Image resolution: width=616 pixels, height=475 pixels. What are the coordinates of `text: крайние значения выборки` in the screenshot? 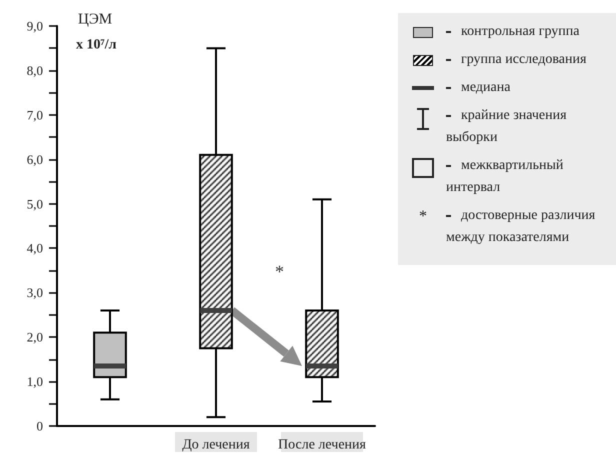 It's located at (507, 127).